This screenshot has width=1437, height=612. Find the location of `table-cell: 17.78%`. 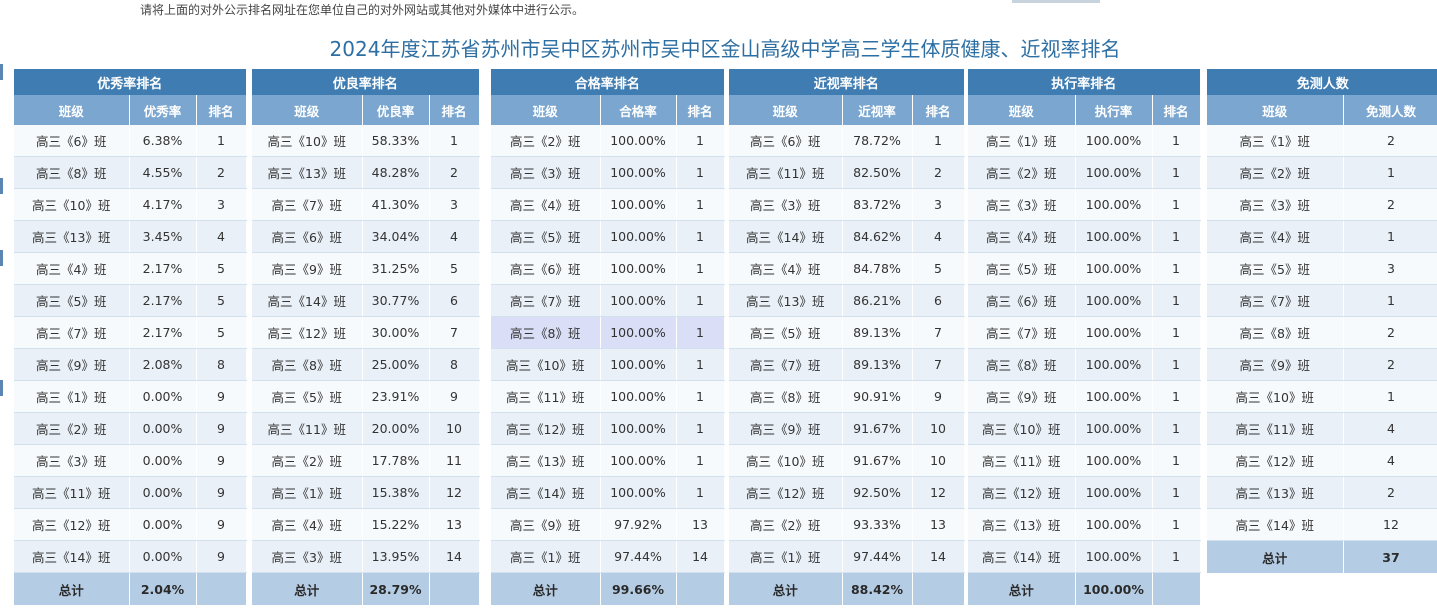

table-cell: 17.78% is located at coordinates (396, 460).